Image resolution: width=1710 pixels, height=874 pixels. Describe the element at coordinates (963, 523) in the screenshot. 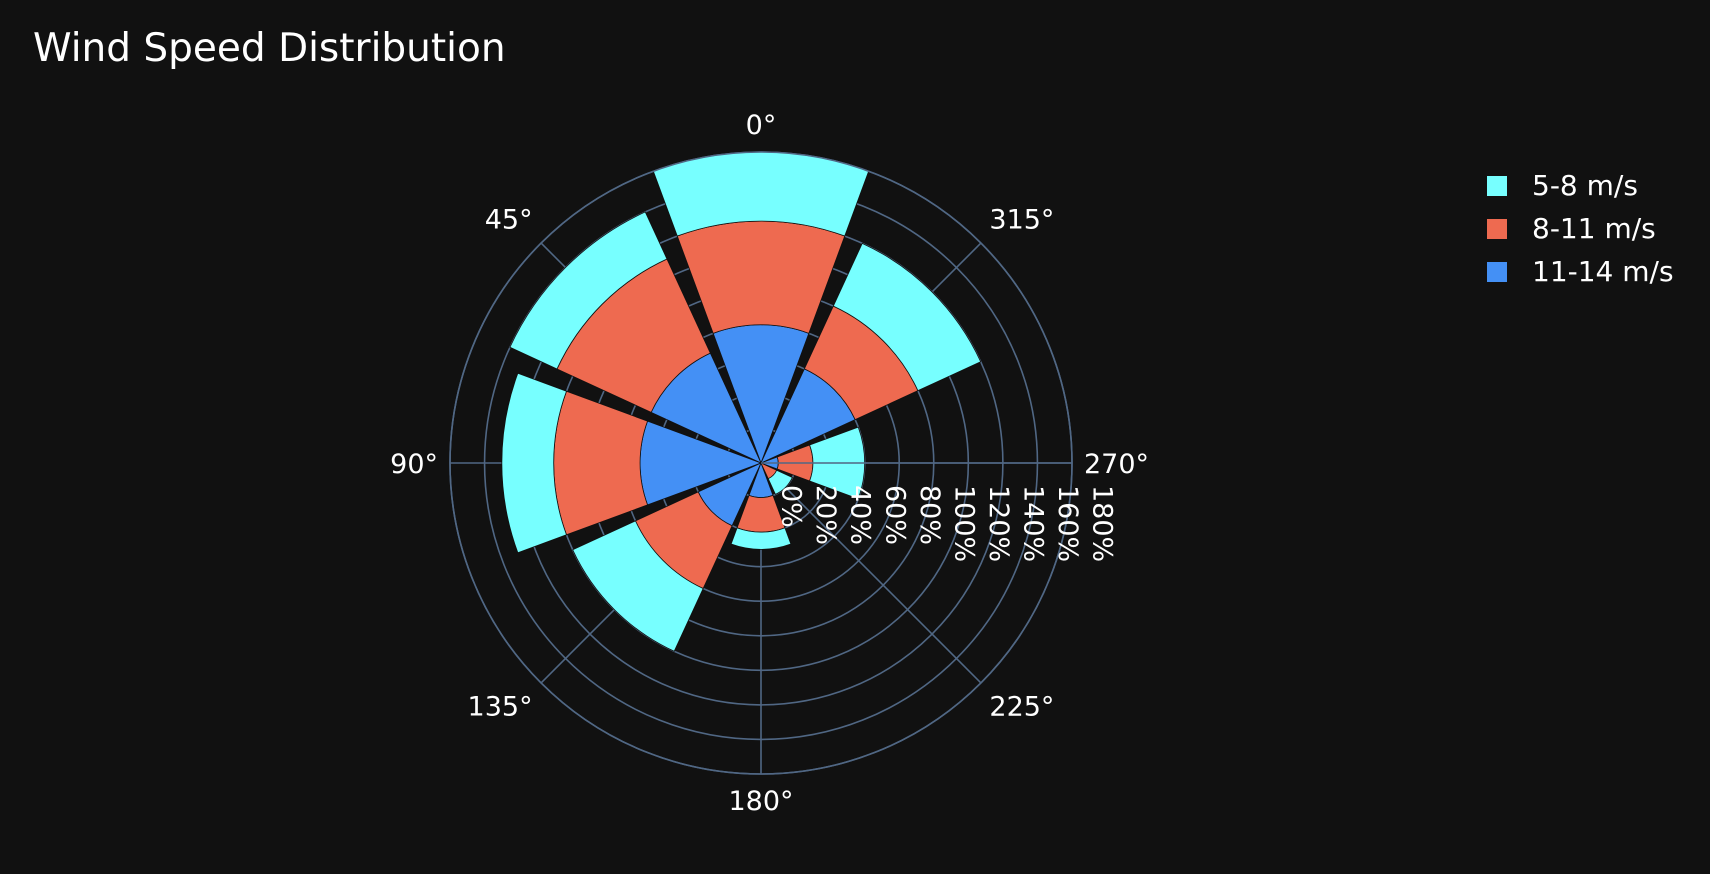

I see `radial-tick-label: 100%` at that location.